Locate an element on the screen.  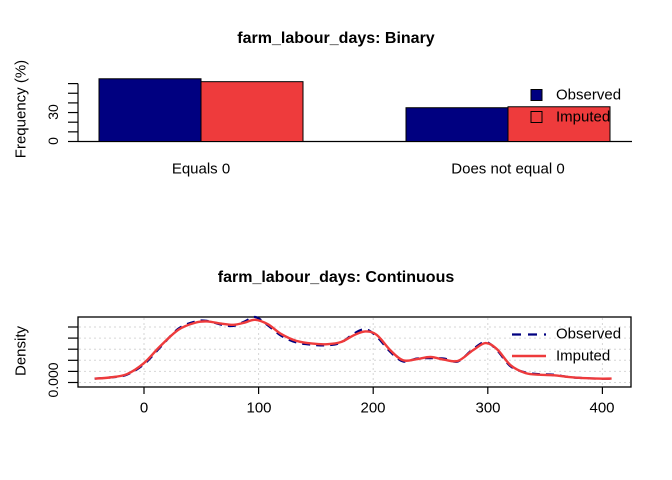
binary-chart-title: farm_labour_days: Binary is located at coordinates (336, 38).